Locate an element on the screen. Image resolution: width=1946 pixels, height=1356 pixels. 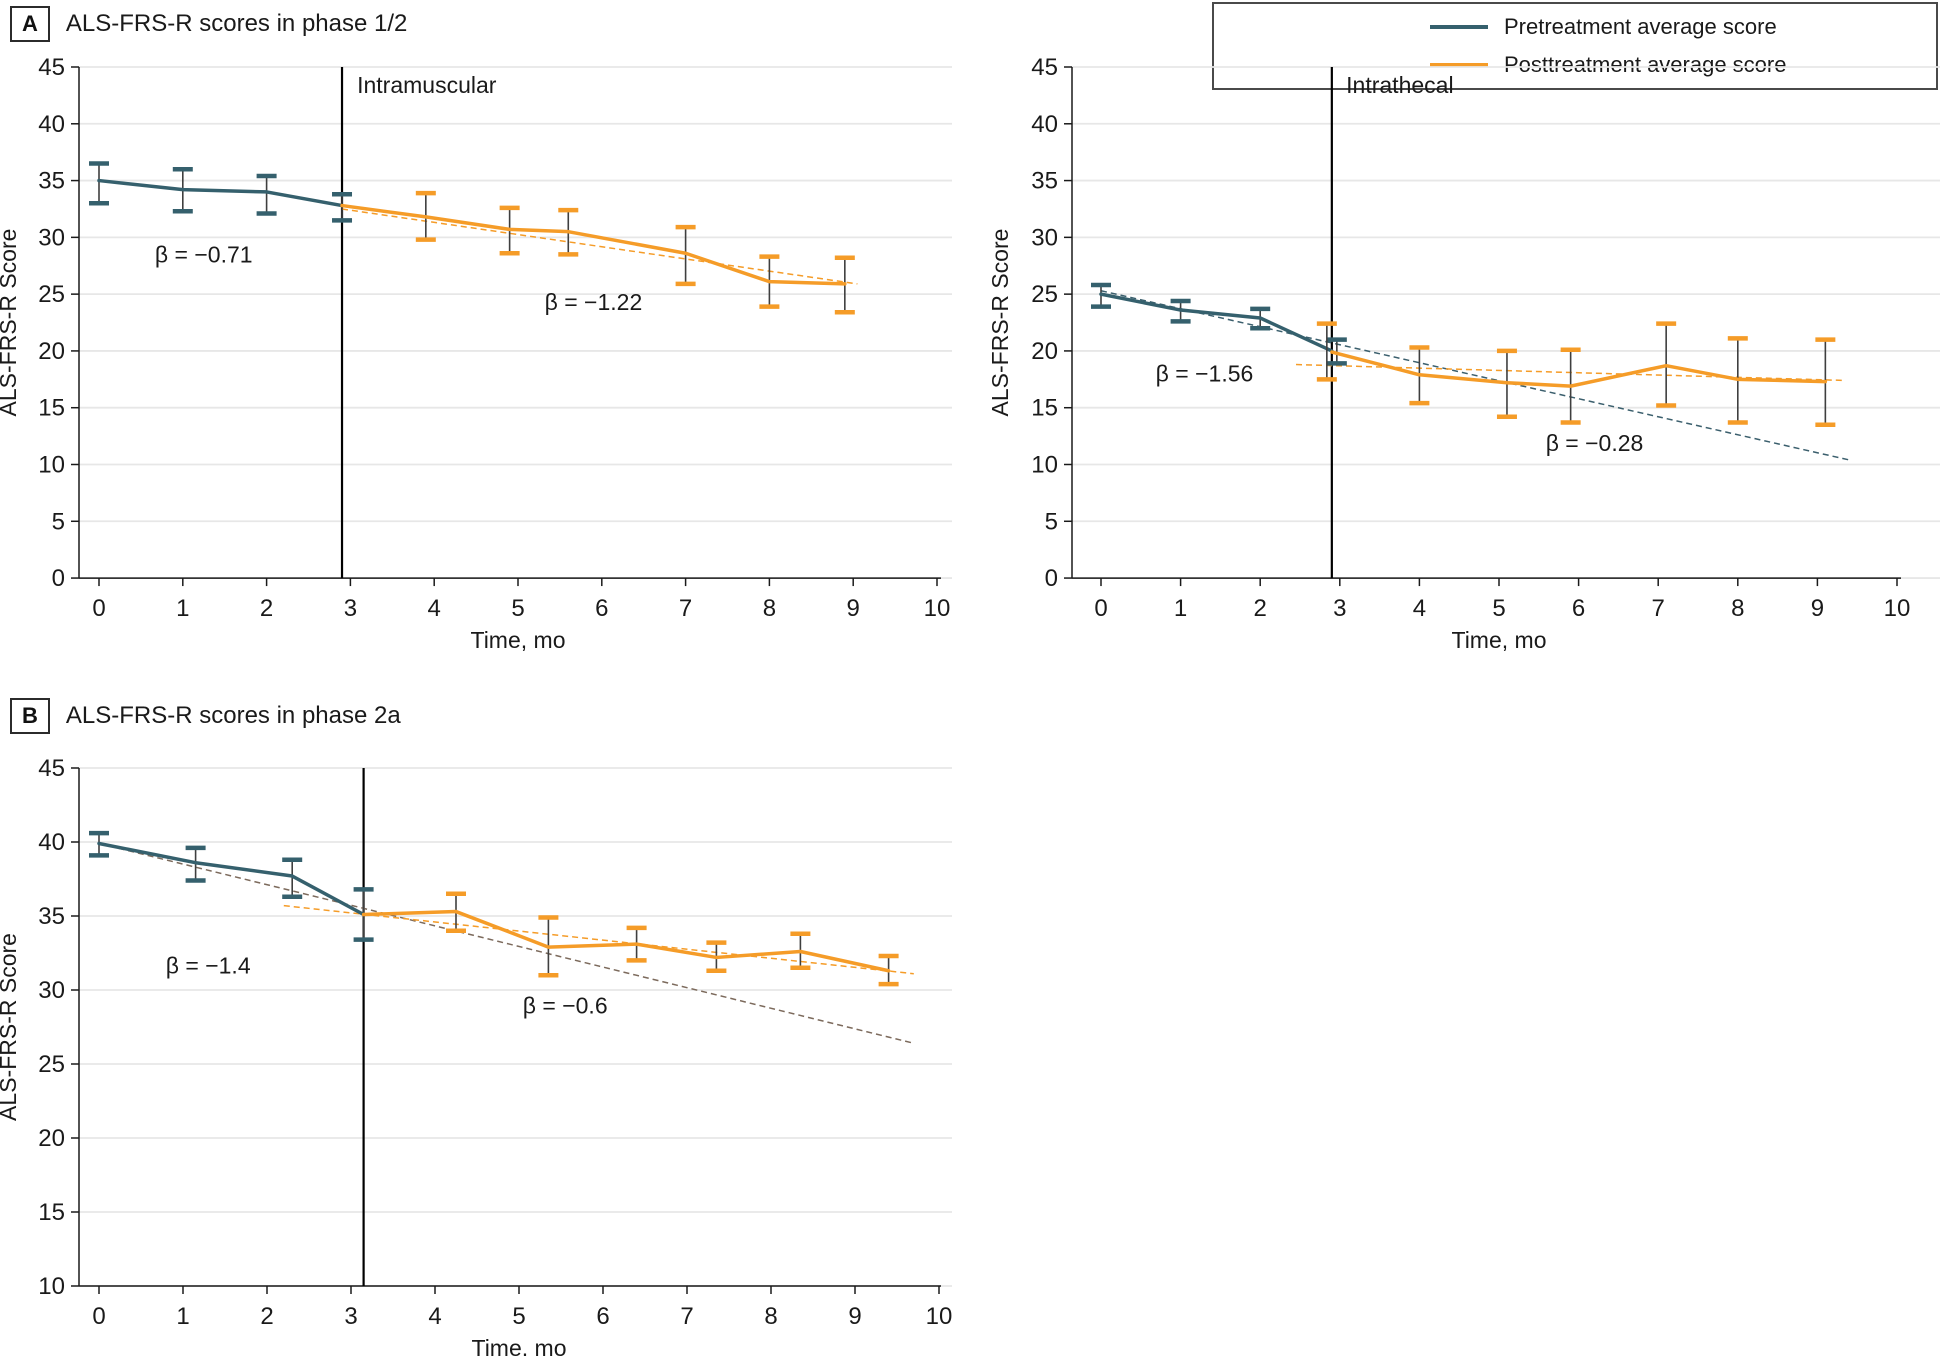
beta-annotation: β = −1.4 is located at coordinates (208, 966).